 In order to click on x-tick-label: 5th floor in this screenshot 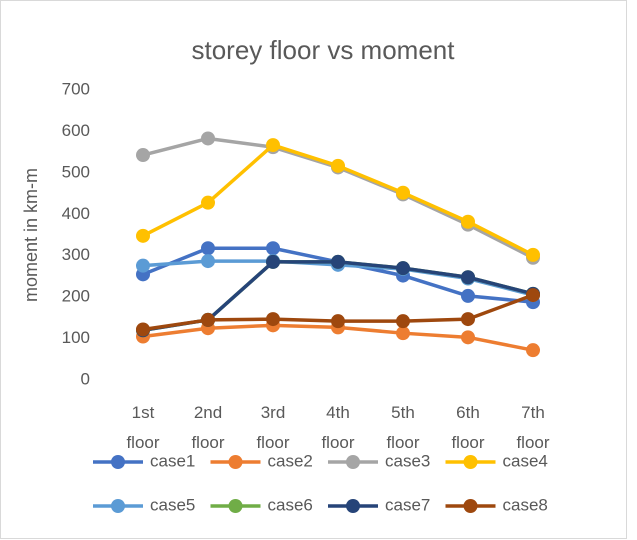, I will do `click(403, 427)`.